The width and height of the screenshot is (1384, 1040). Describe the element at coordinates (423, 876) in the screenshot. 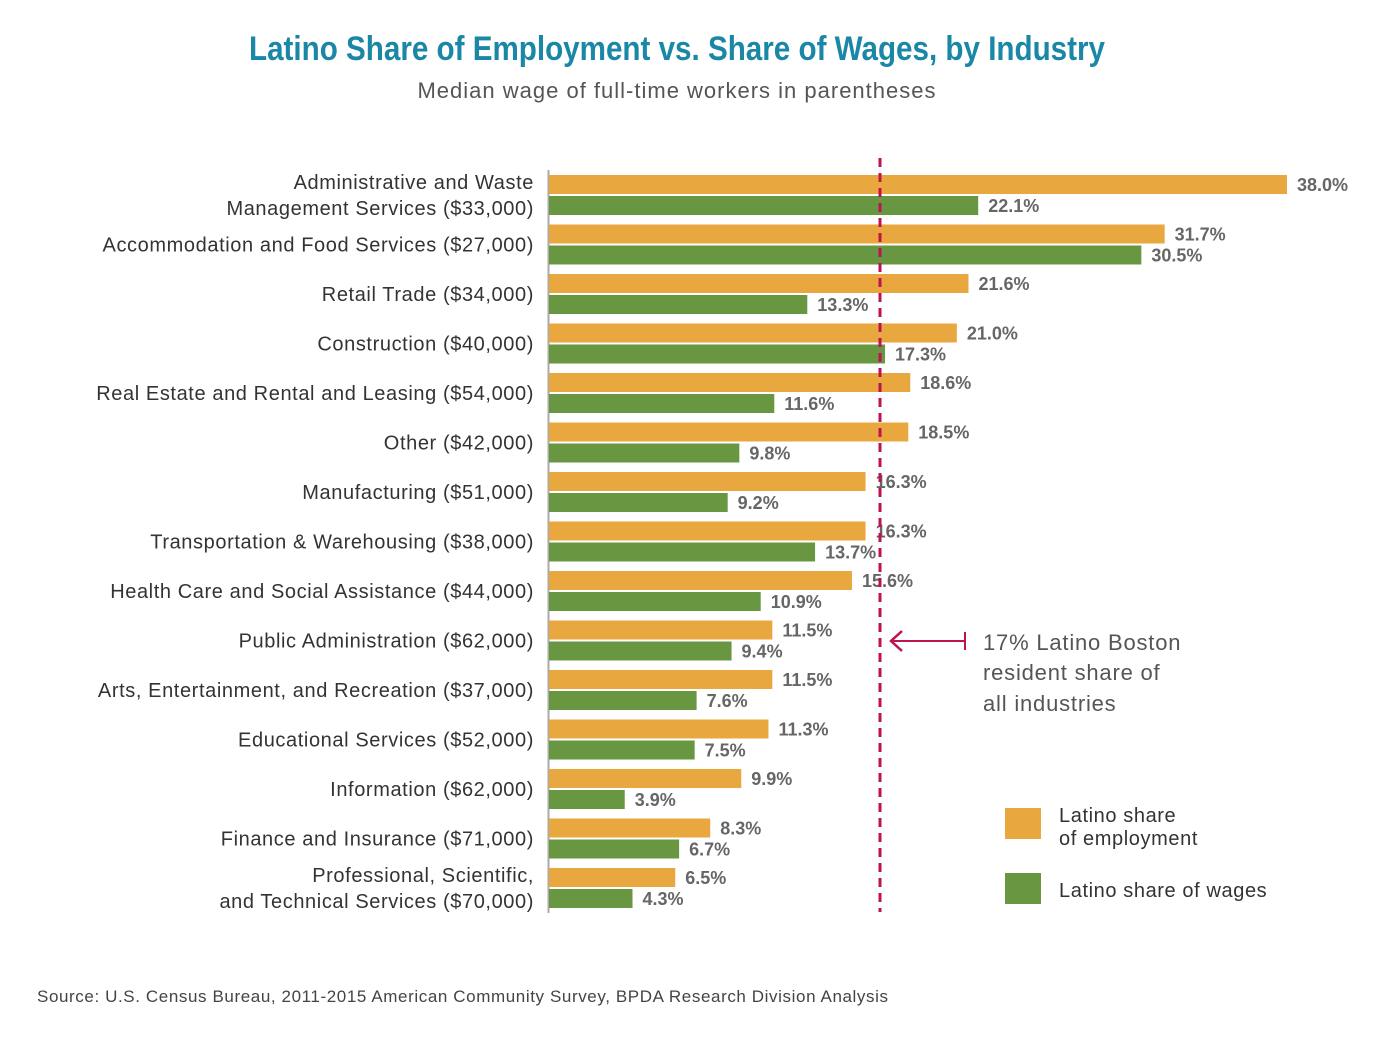

I see `category-label: Professional, Scientific,` at that location.